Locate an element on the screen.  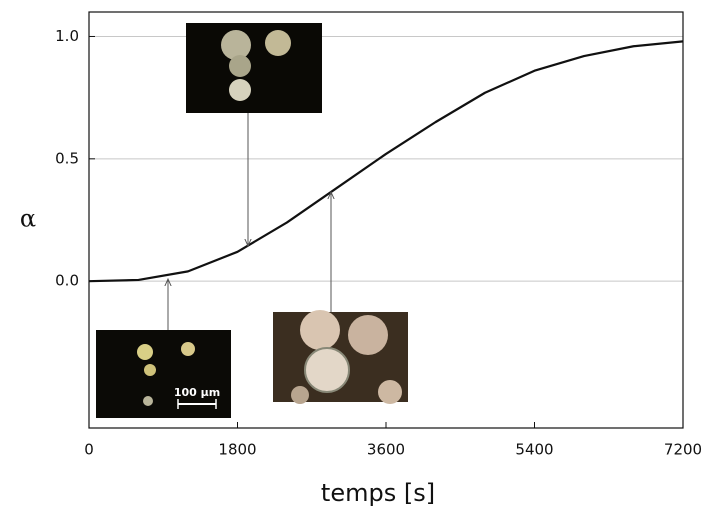
x-axis-title: temps [s] is located at coordinates (378, 493).